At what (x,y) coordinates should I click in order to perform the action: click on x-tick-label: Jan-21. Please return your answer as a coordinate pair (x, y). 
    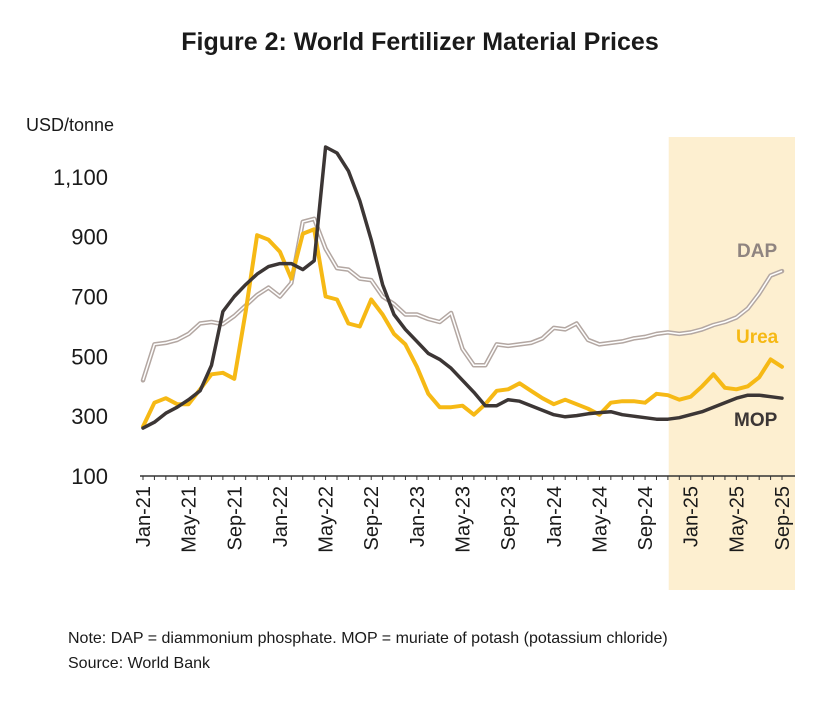
    Looking at the image, I should click on (144, 516).